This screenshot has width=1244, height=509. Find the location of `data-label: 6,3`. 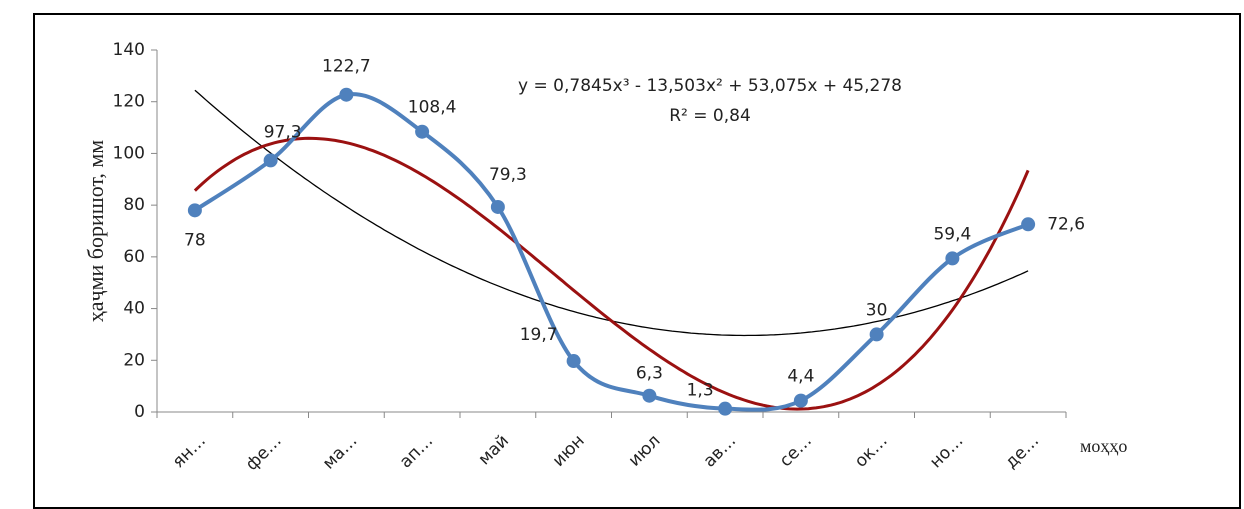

data-label: 6,3 is located at coordinates (649, 374).